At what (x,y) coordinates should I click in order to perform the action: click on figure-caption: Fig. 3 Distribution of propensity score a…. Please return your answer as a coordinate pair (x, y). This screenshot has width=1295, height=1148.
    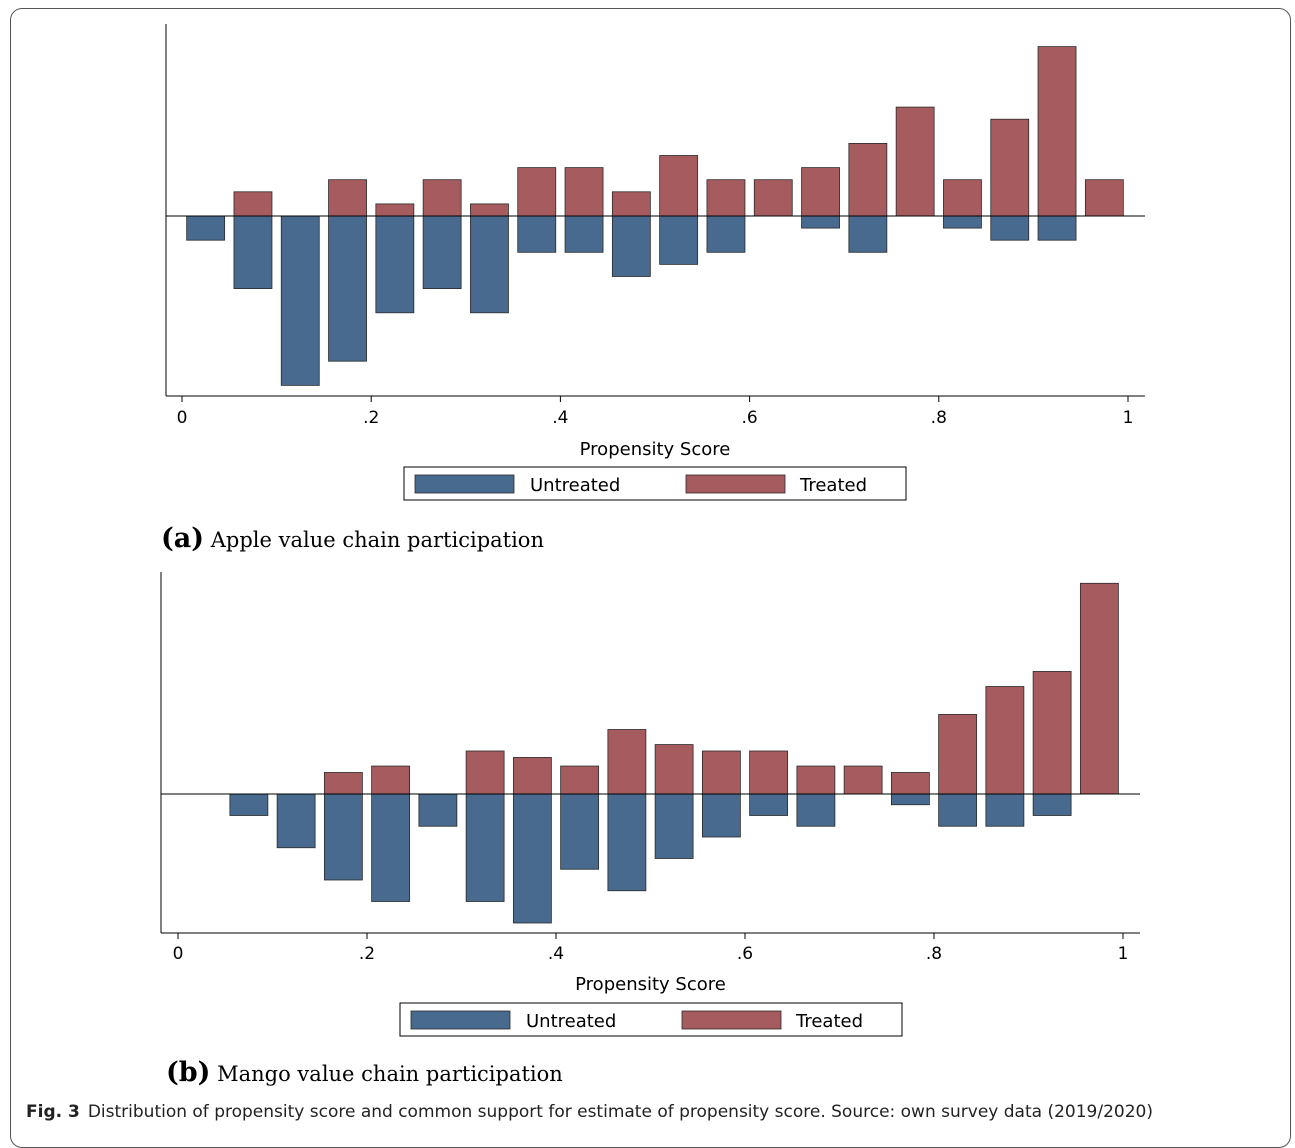
    Looking at the image, I should click on (589, 1112).